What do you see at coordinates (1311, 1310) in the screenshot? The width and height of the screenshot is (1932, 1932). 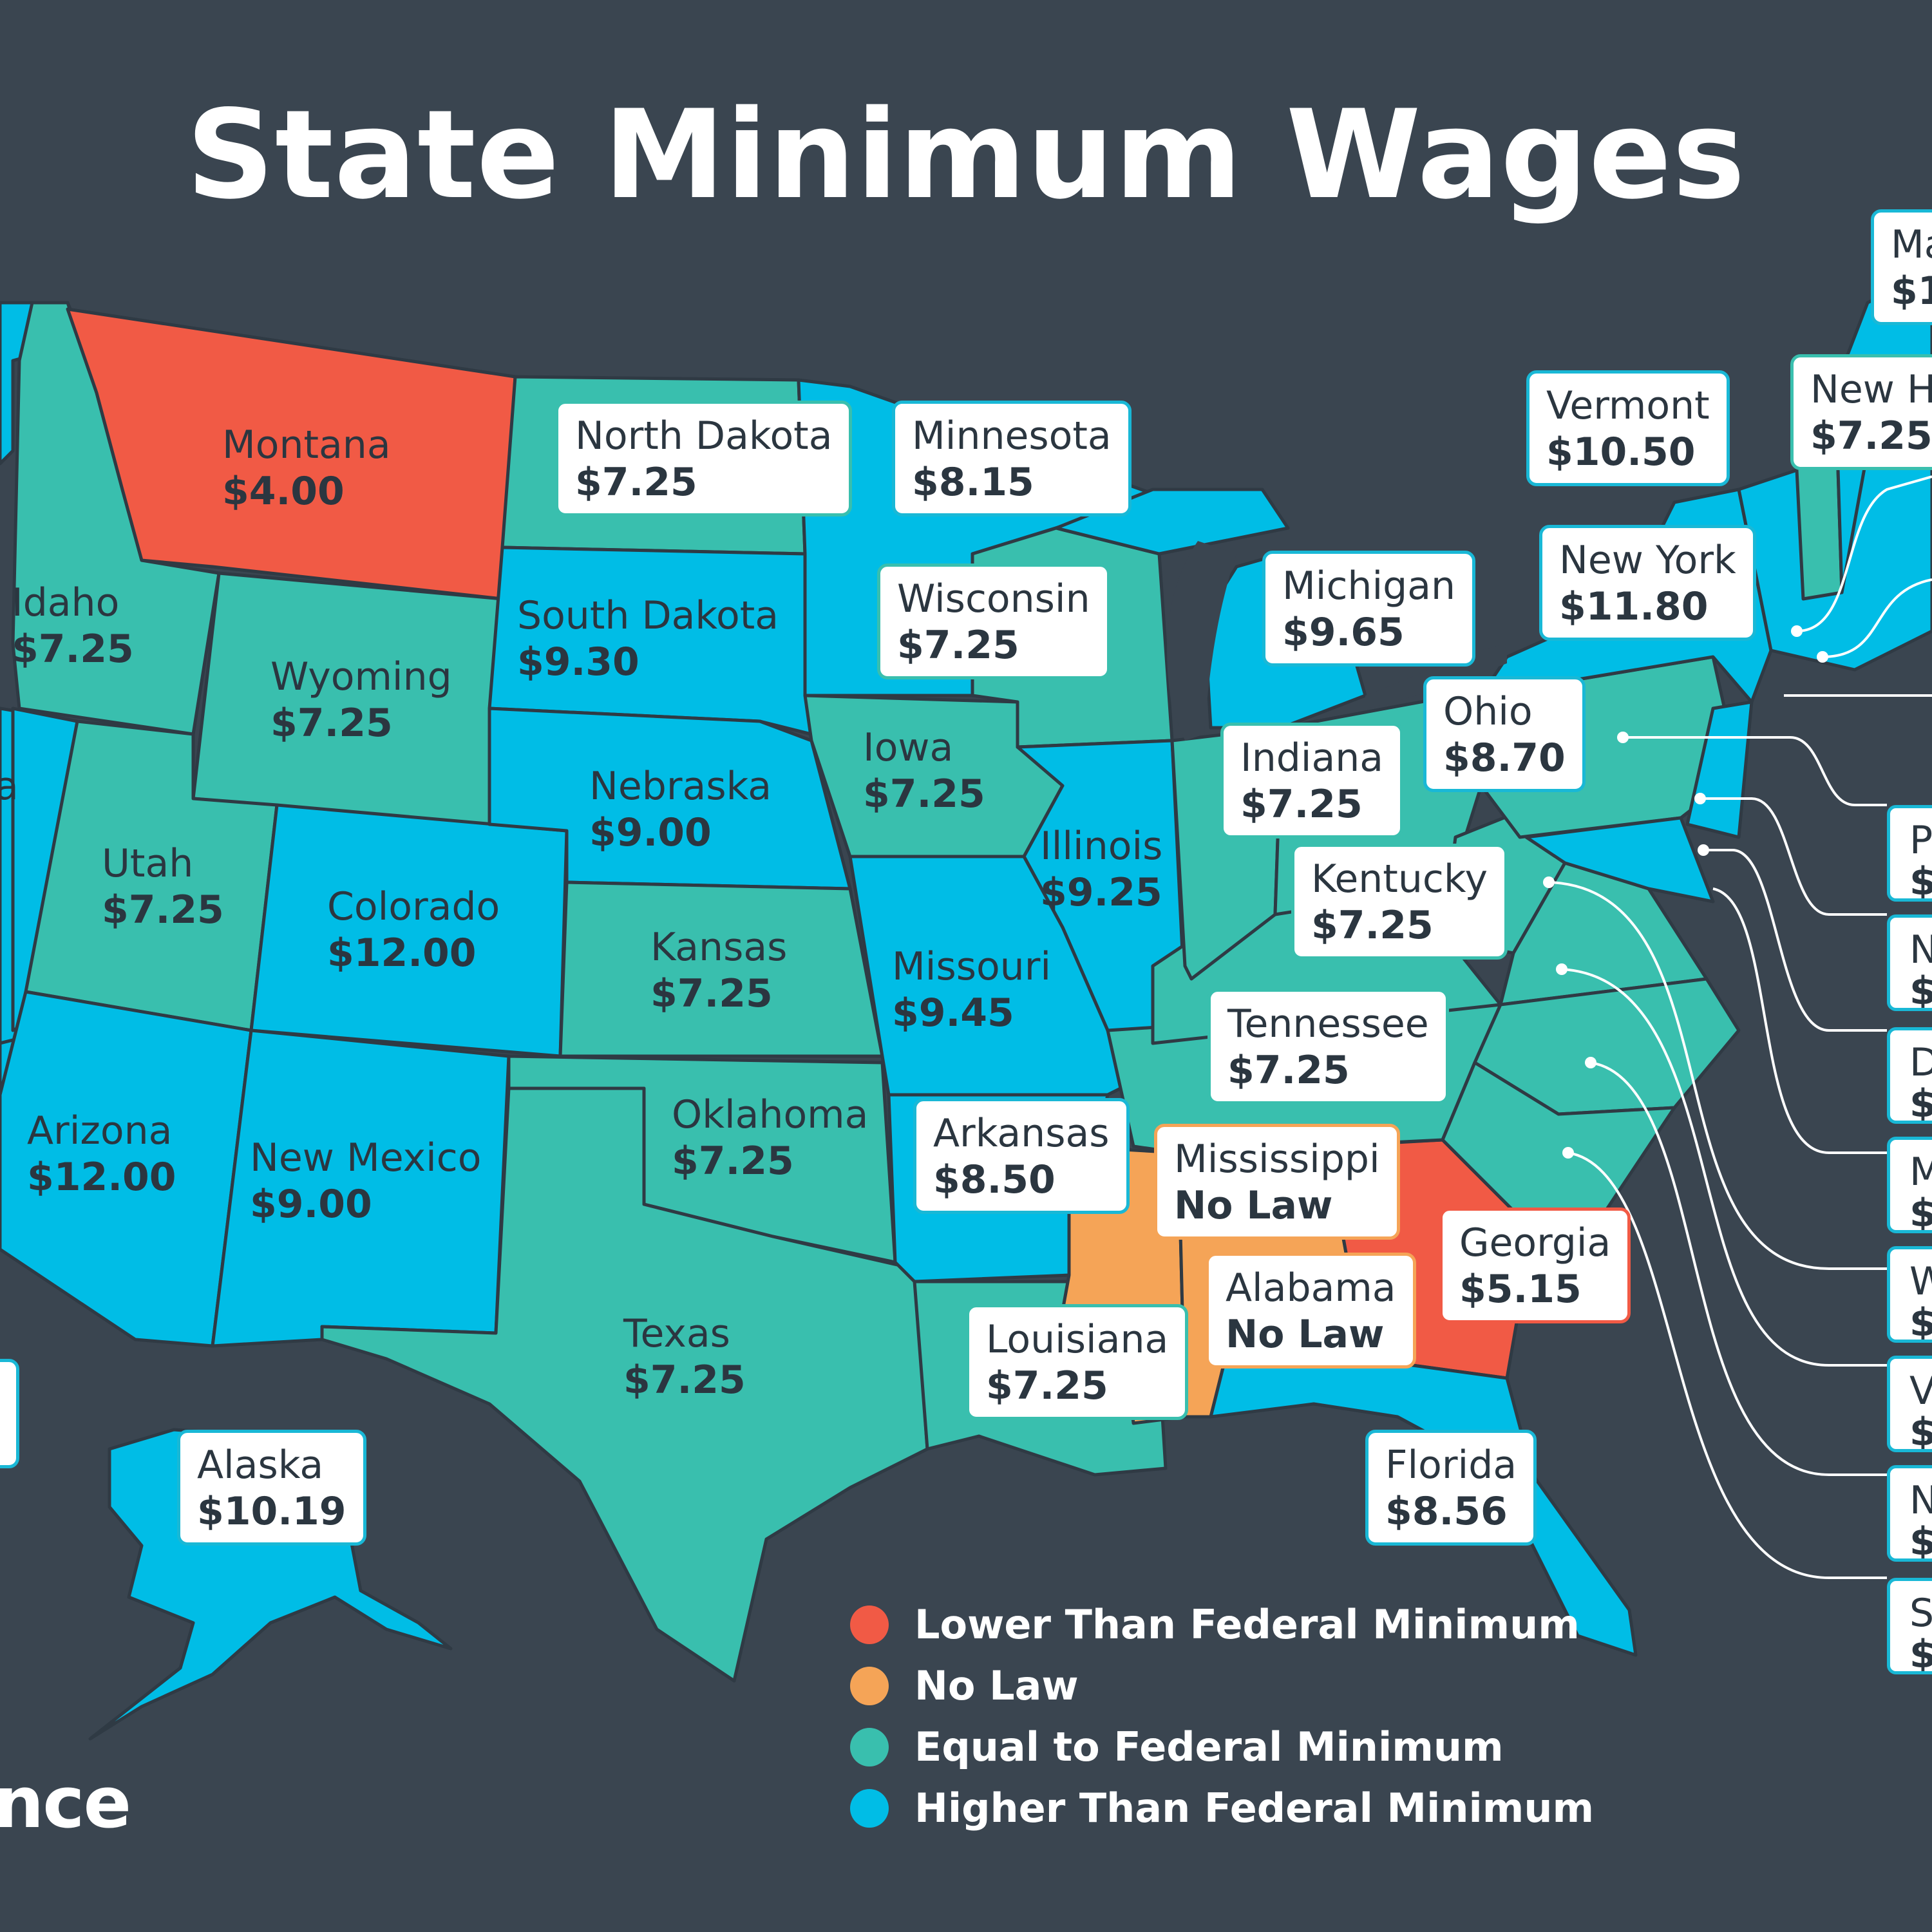 I see `label-alabama: Alabama No Law` at bounding box center [1311, 1310].